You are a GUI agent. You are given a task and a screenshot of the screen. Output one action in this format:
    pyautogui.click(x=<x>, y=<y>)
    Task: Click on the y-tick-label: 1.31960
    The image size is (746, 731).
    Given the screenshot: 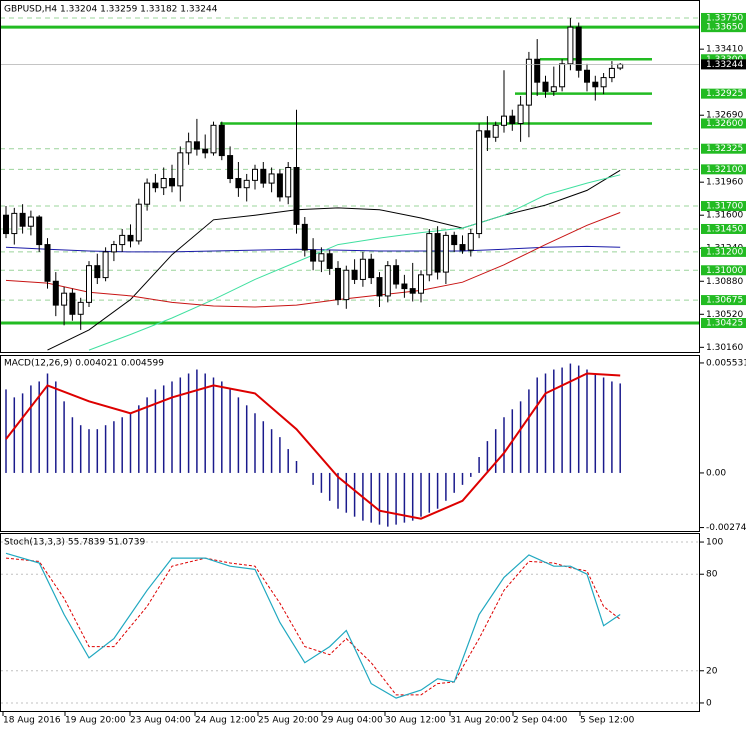 What is the action you would take?
    pyautogui.click(x=724, y=183)
    